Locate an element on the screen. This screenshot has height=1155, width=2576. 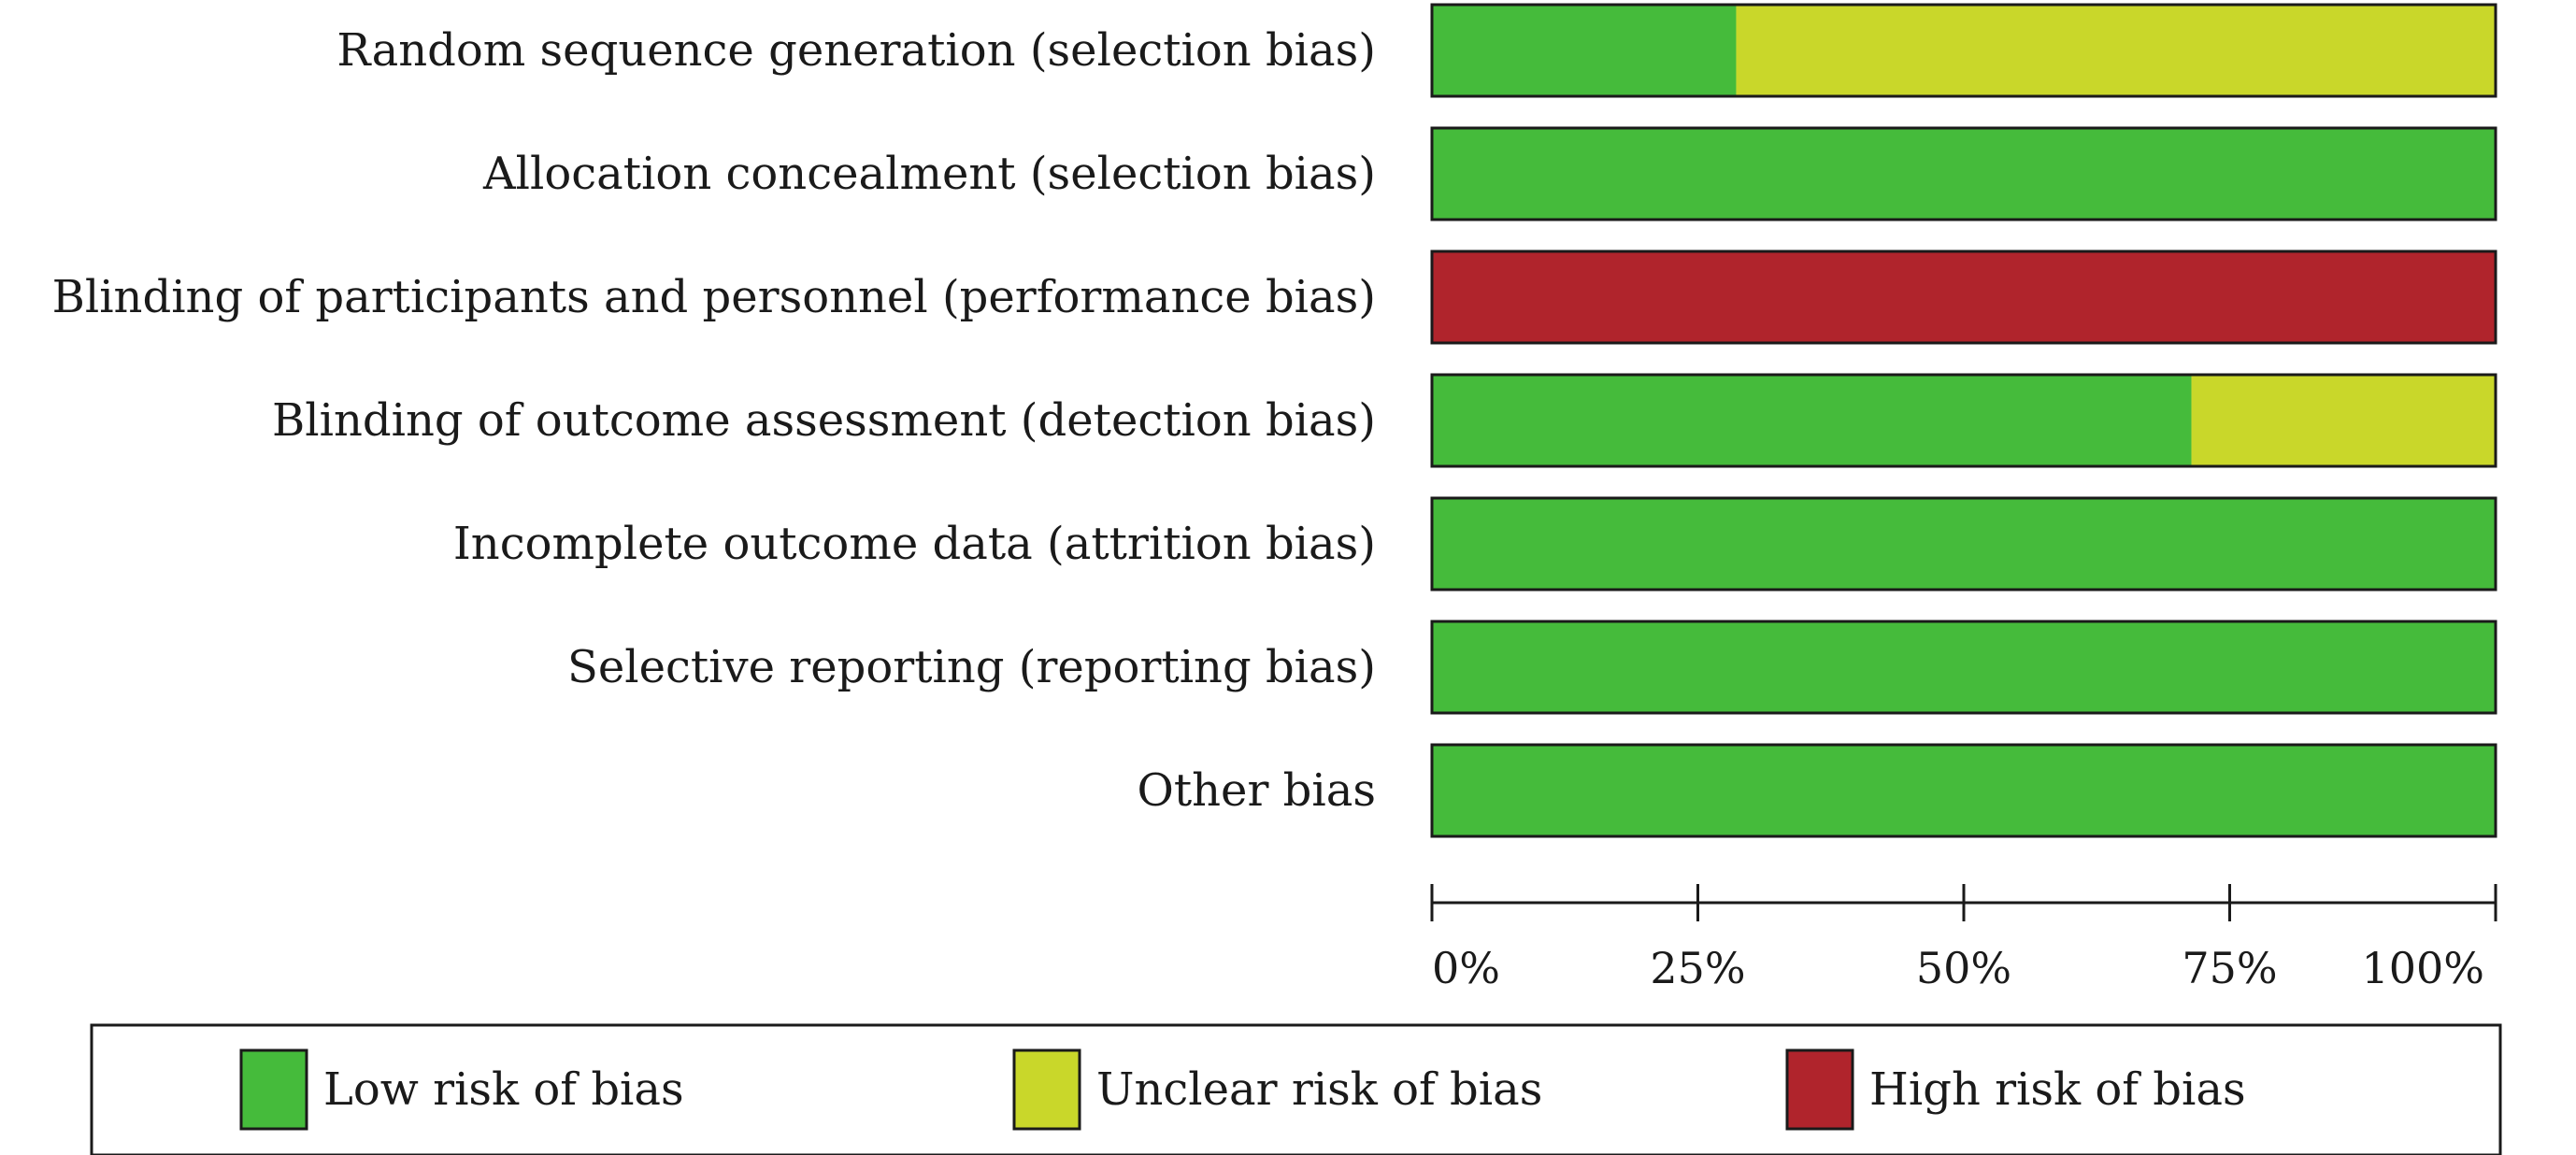
legend-box is located at coordinates (1296, 1089).